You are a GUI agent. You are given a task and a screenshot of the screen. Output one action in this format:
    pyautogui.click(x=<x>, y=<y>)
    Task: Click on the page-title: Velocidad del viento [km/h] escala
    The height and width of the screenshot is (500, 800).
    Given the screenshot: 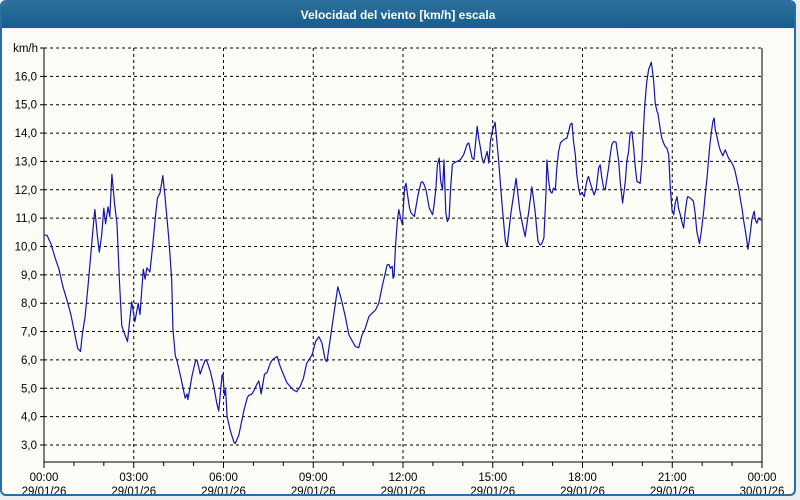 What is the action you would take?
    pyautogui.click(x=398, y=15)
    